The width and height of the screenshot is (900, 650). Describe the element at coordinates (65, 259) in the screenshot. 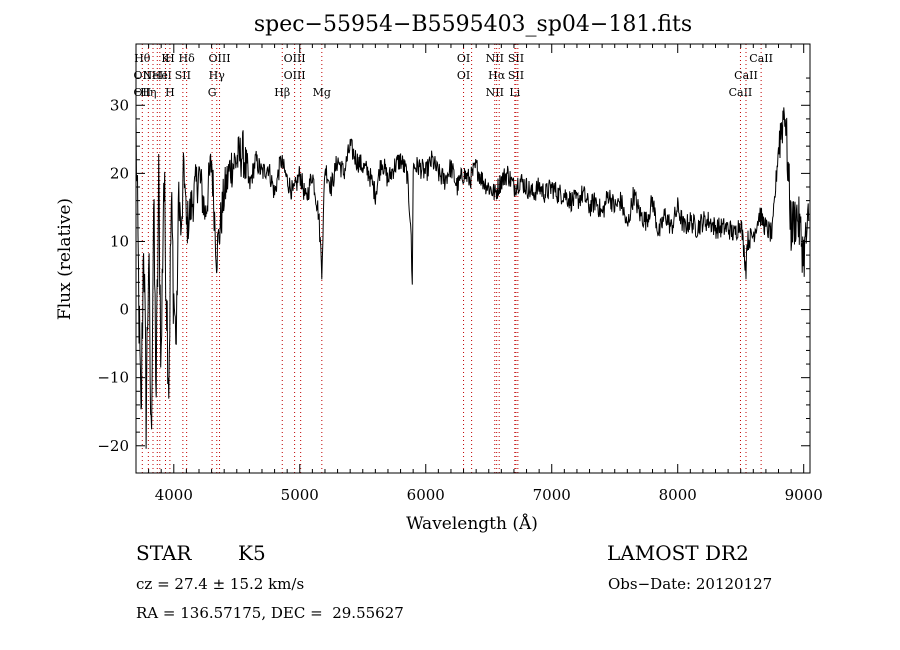

I see `y-axis-label: Flux (relative)` at that location.